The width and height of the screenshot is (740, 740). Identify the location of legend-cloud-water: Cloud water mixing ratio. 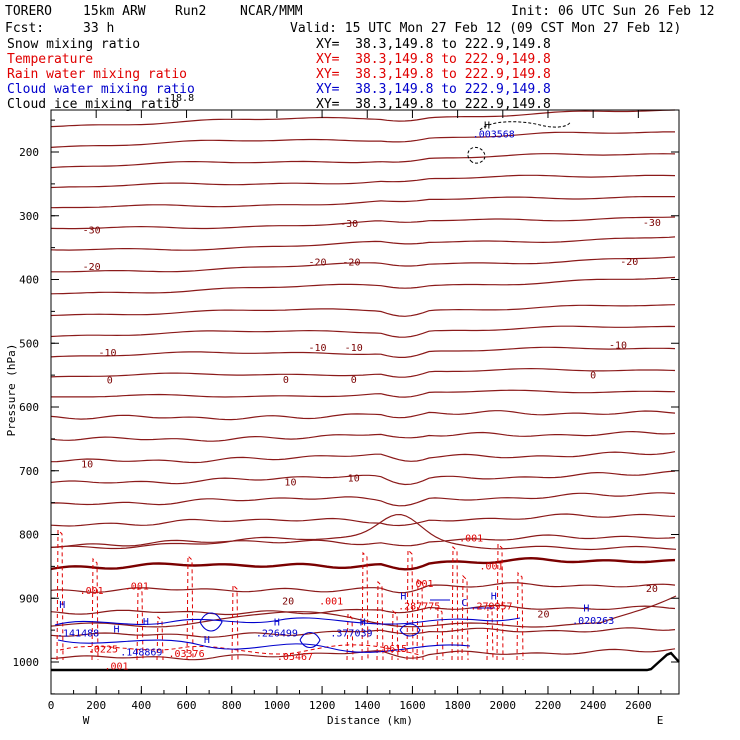
(101, 89).